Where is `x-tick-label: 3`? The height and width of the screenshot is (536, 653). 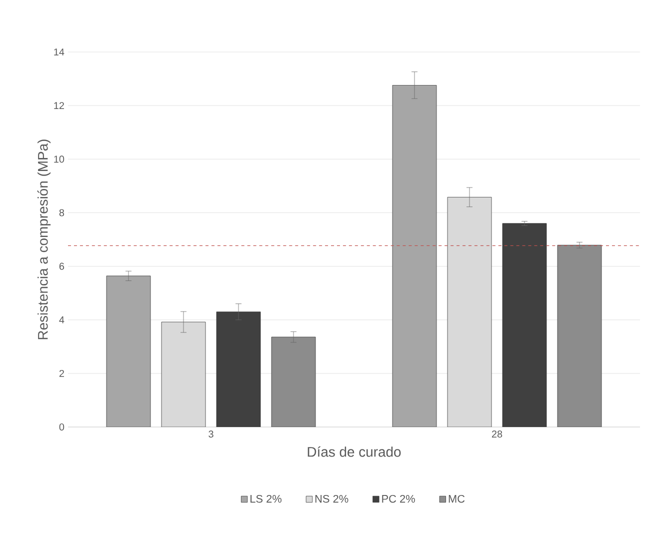 x-tick-label: 3 is located at coordinates (211, 434).